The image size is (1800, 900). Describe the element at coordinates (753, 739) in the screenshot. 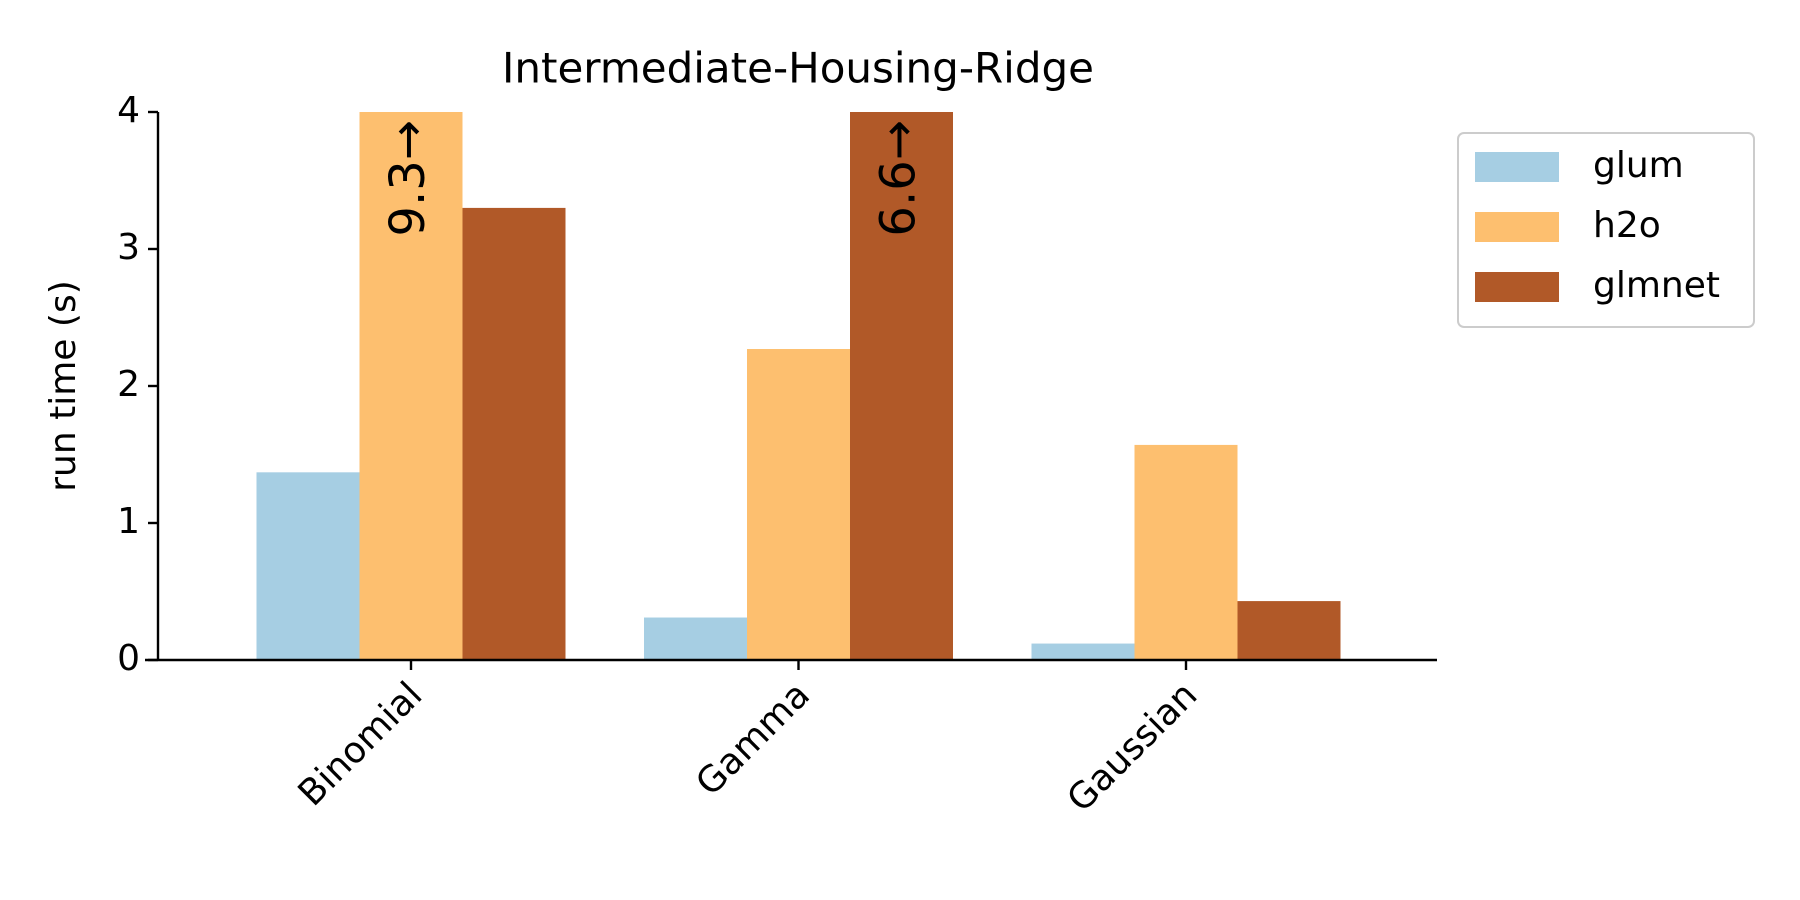

I see `x-tick-label: Gamma` at that location.